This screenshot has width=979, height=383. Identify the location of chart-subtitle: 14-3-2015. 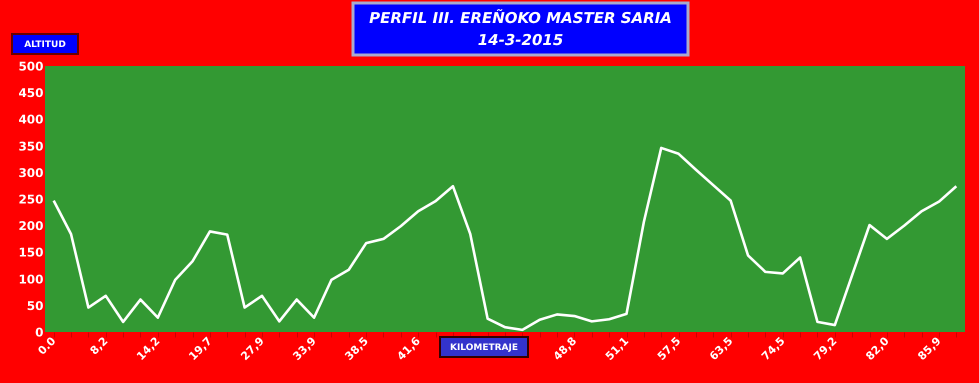
(521, 40).